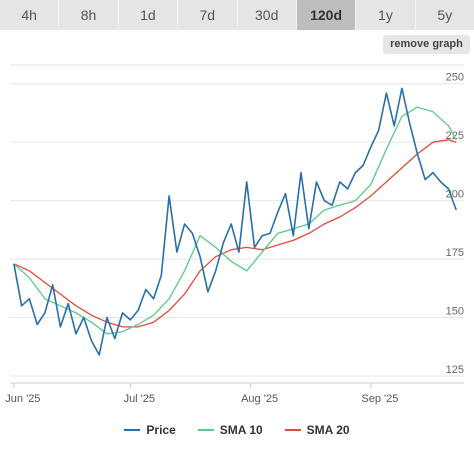 Image resolution: width=474 pixels, height=455 pixels. What do you see at coordinates (132, 430) in the screenshot?
I see `legend-swatch-price` at bounding box center [132, 430].